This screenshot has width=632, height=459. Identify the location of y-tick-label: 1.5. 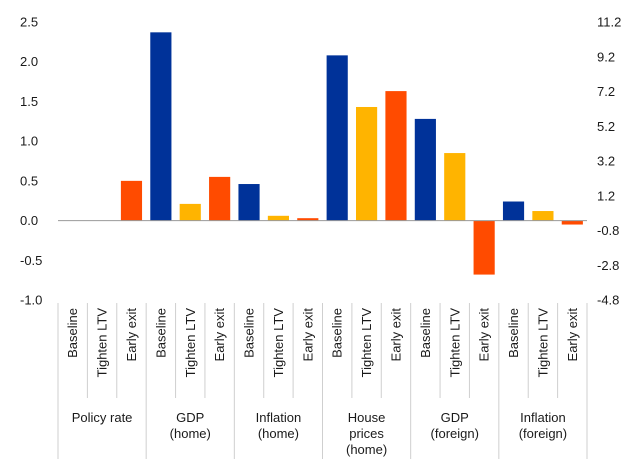
(29, 101).